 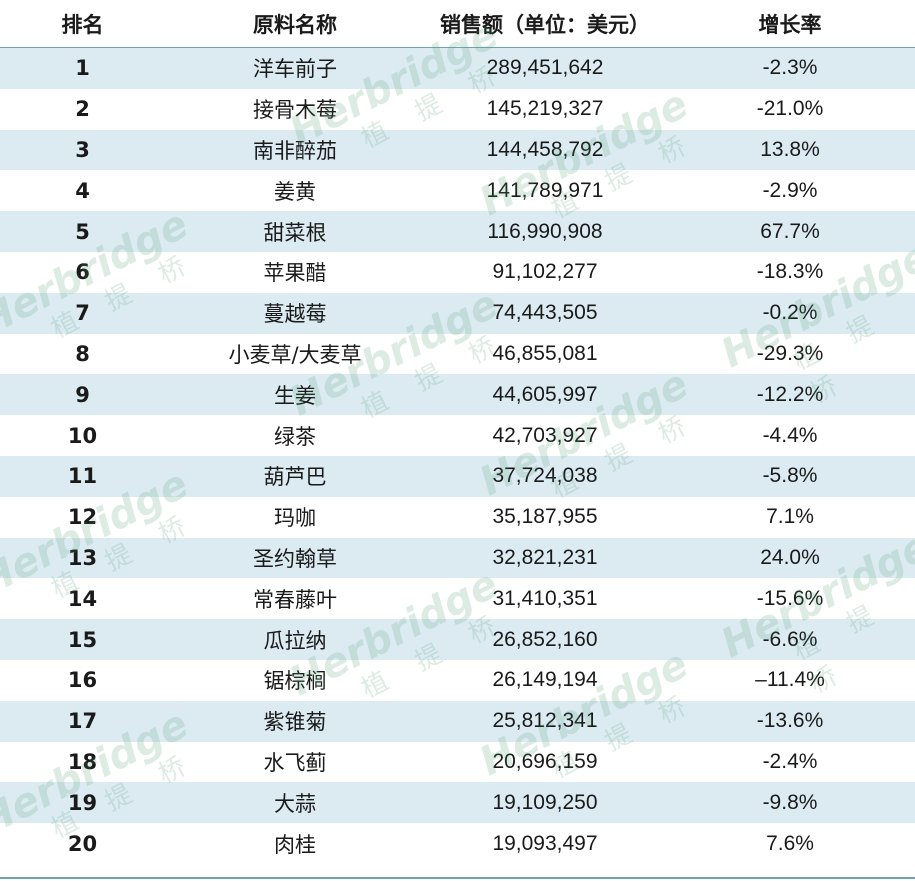 I want to click on bottom-rule, so click(x=457, y=878).